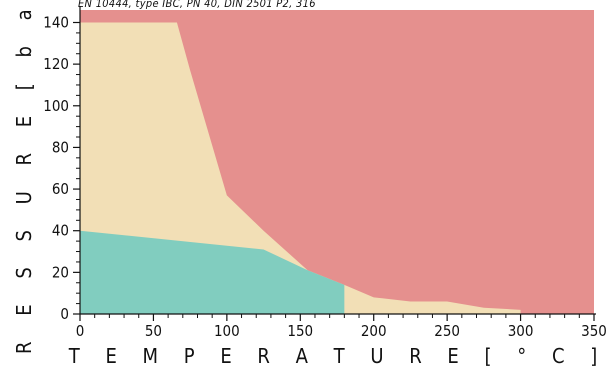  I want to click on y-tick-label-80: 80, so click(60, 147).